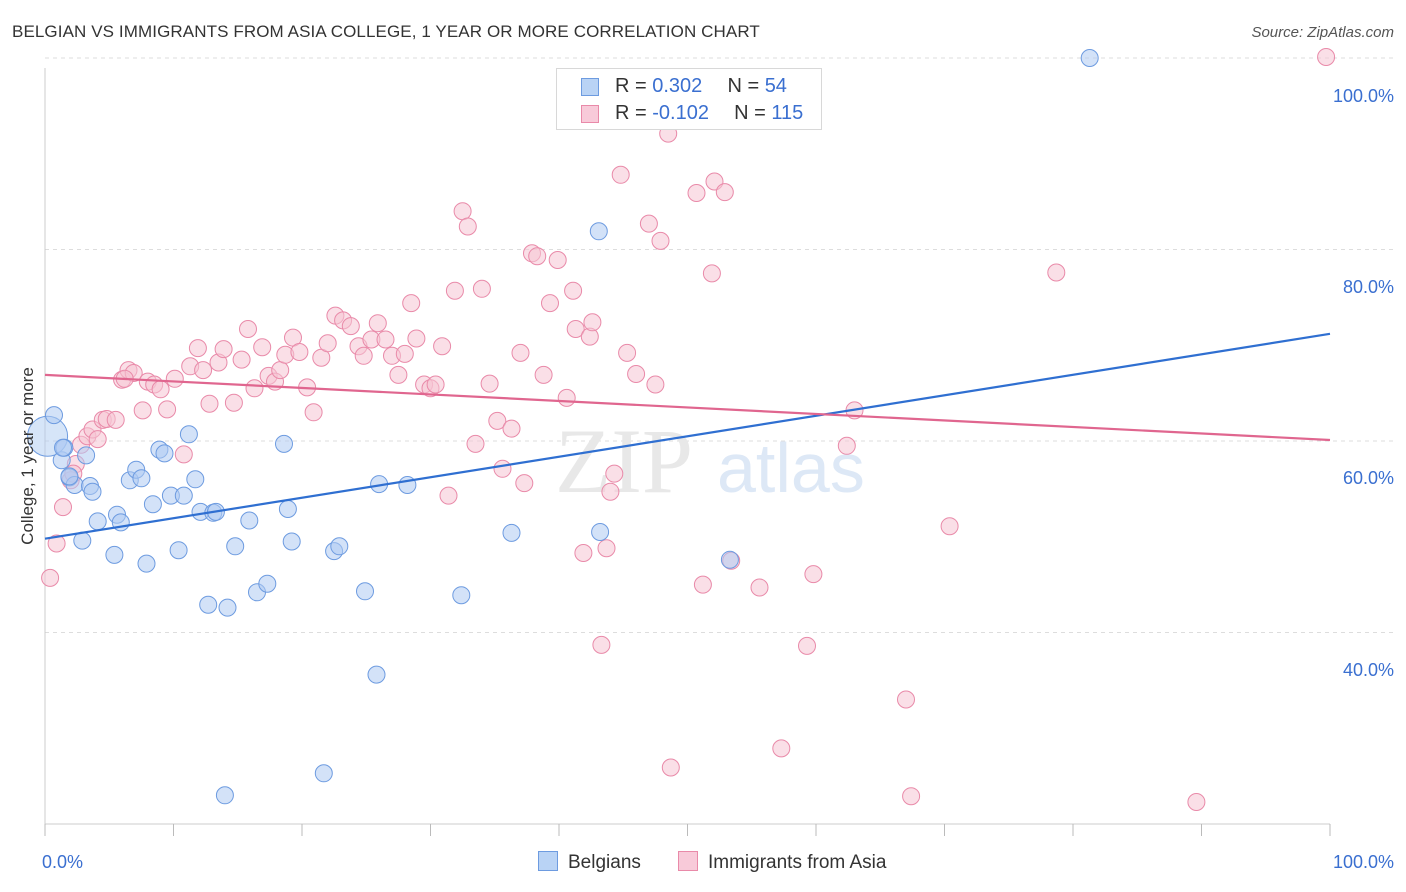 This screenshot has height=892, width=1406. Describe the element at coordinates (590, 114) in the screenshot. I see `asia-swatch` at that location.